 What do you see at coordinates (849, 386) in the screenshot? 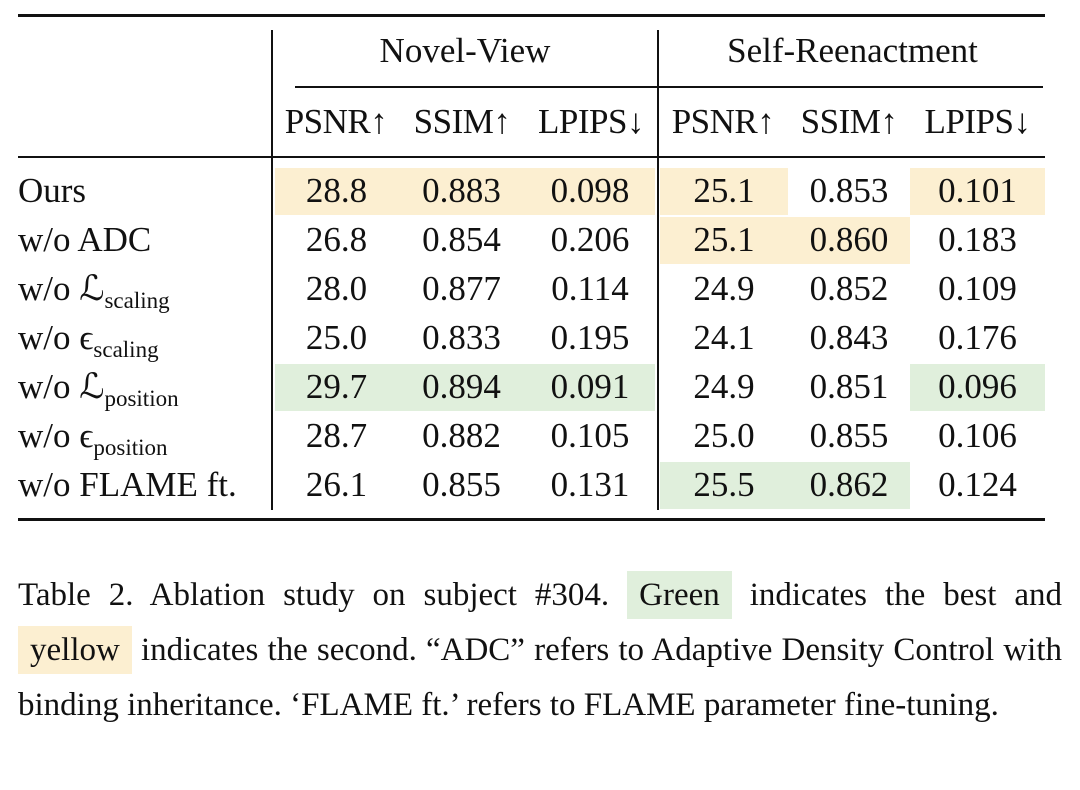
I see `cell: 0.851` at bounding box center [849, 386].